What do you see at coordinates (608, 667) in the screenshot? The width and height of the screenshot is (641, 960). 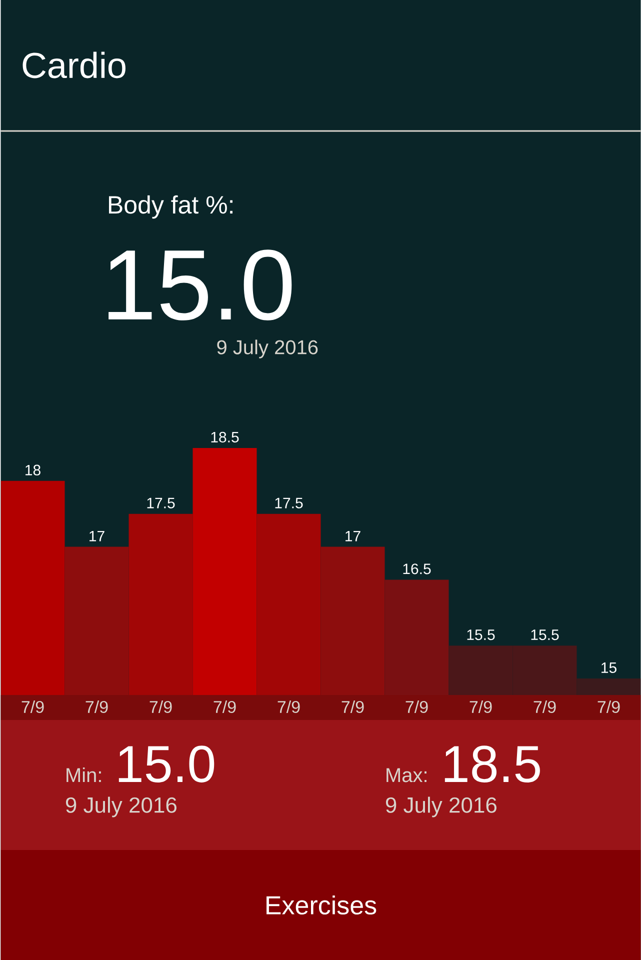 I see `data-label: 15` at bounding box center [608, 667].